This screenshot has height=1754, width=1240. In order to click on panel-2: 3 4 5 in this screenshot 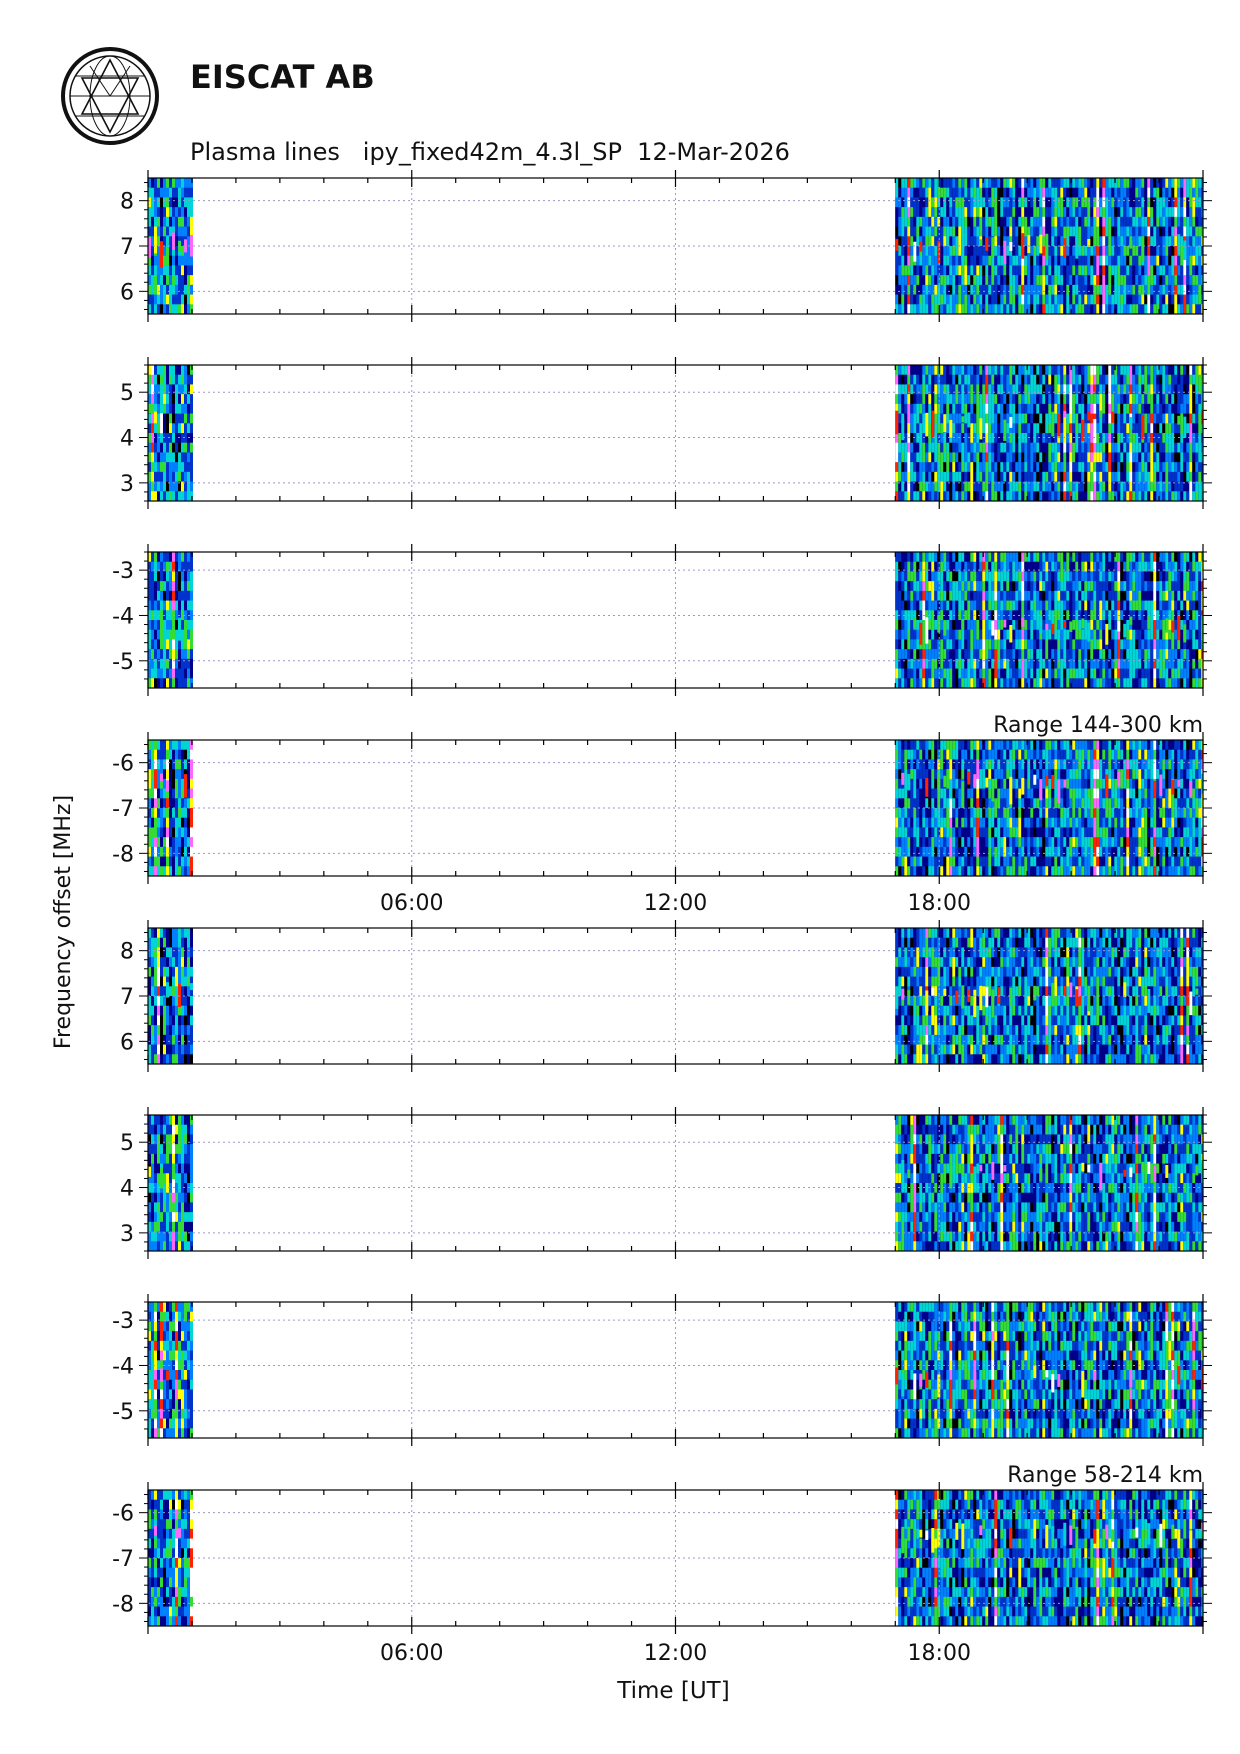, I will do `click(666, 433)`.